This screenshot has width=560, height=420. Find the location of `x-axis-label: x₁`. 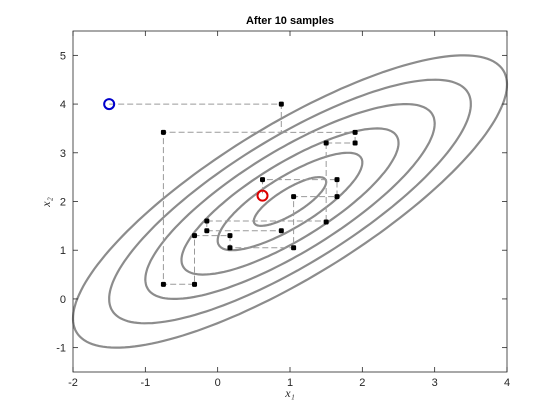

x-axis-label: x₁ is located at coordinates (289, 393).